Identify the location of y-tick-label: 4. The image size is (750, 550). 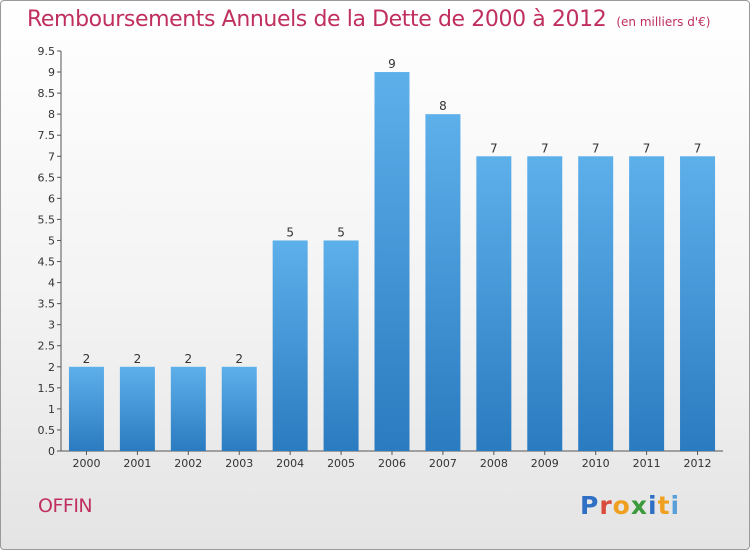
(51, 283).